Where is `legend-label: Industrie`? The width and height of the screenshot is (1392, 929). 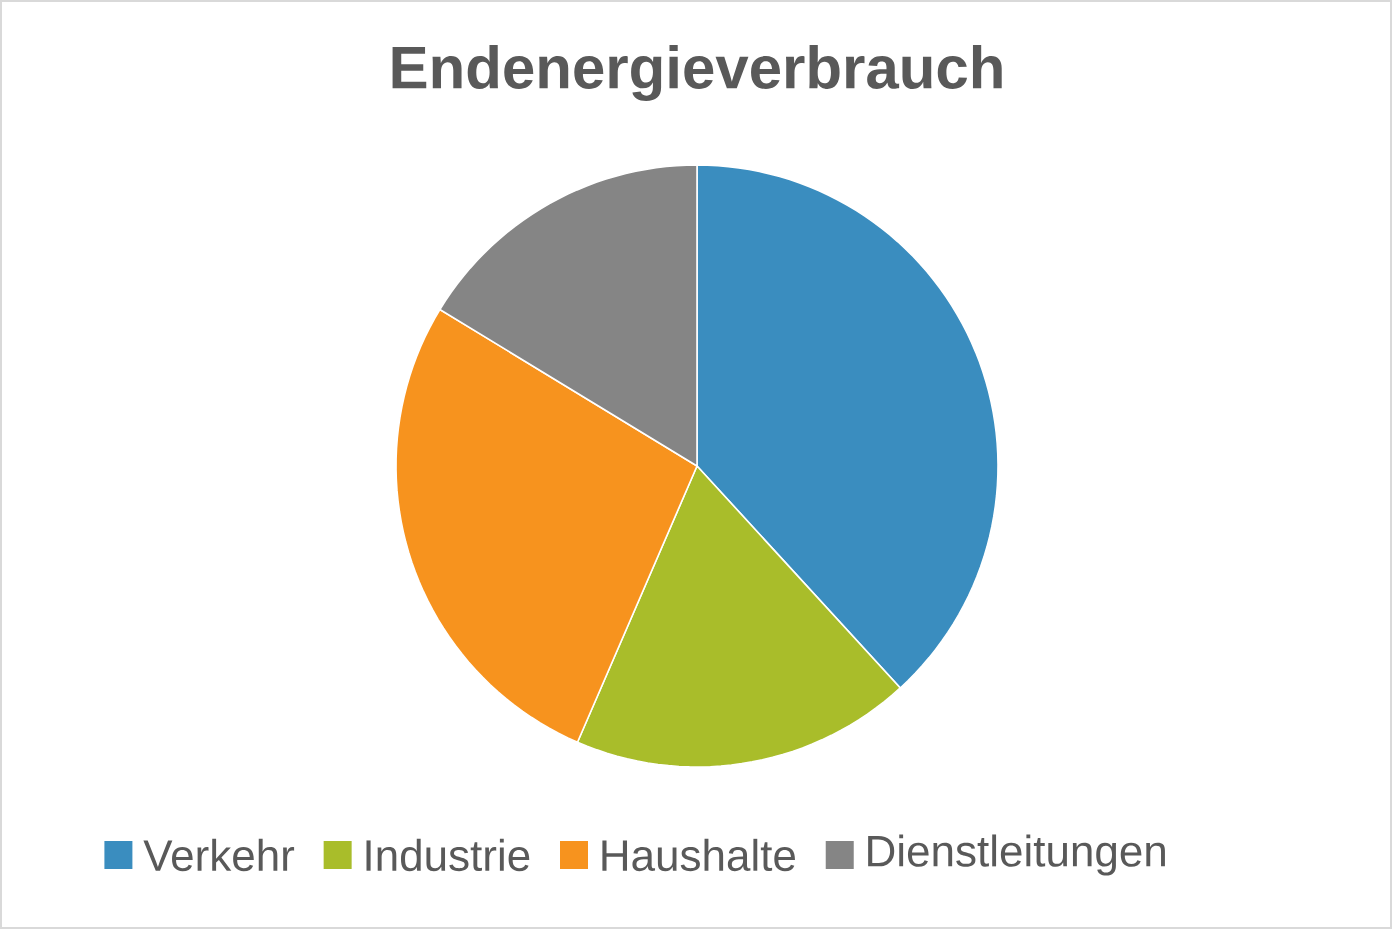
legend-label: Industrie is located at coordinates (448, 855).